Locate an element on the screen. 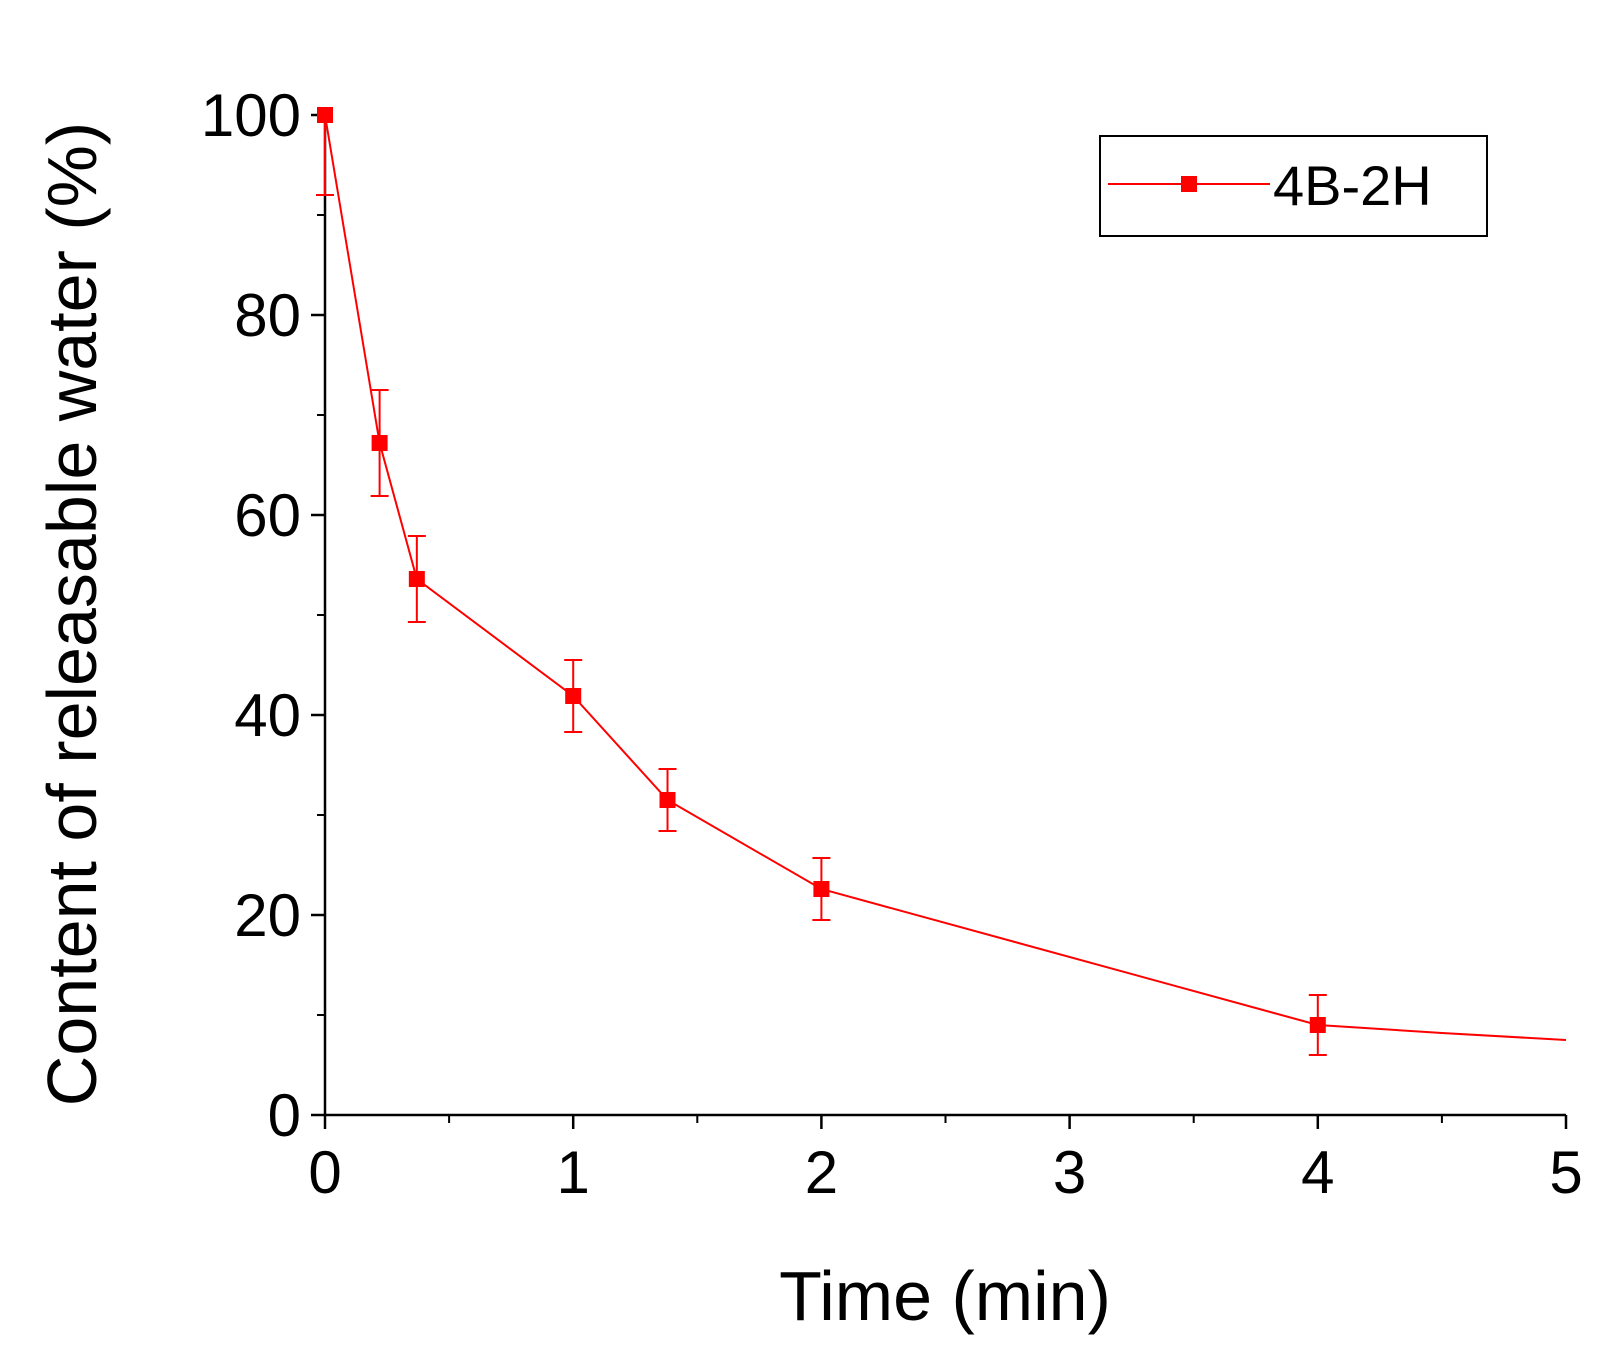 This screenshot has width=1602, height=1358. y-tick-label: 0 is located at coordinates (284, 1115).